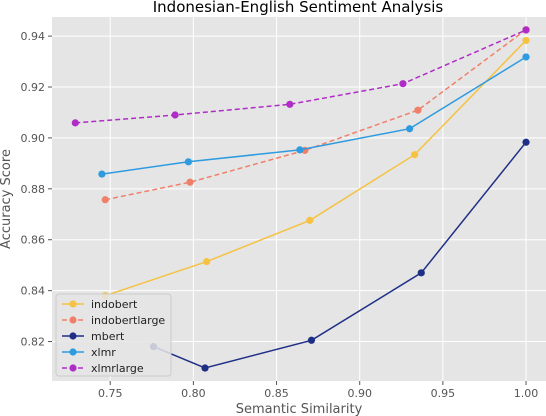  I want to click on legend: indobert indobertlarge mbert xlmr xlmrlarge, so click(113, 335).